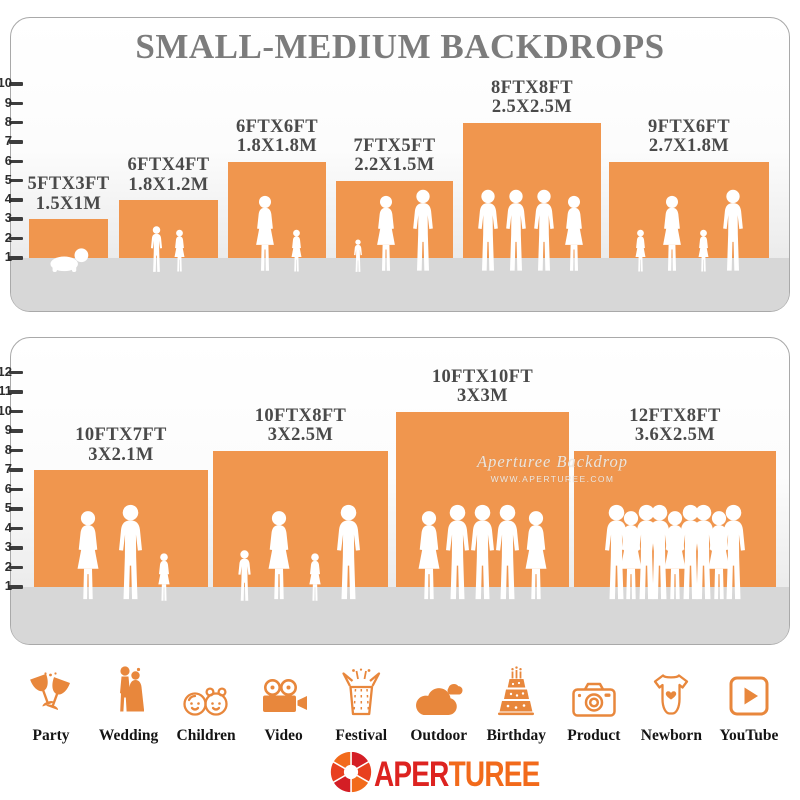 This screenshot has width=800, height=800. What do you see at coordinates (454, 774) in the screenshot?
I see `brand-logo: APERTUREE` at bounding box center [454, 774].